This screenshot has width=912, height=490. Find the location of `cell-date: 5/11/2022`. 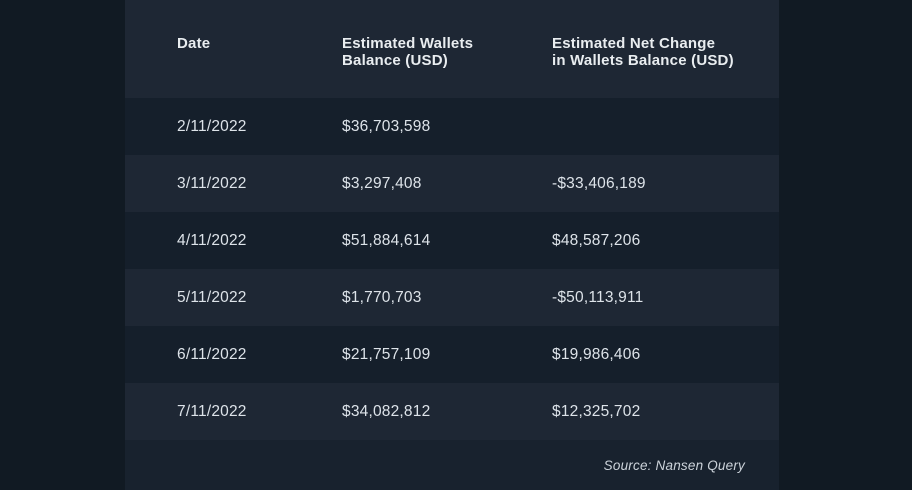

cell-date: 5/11/2022 is located at coordinates (212, 297).